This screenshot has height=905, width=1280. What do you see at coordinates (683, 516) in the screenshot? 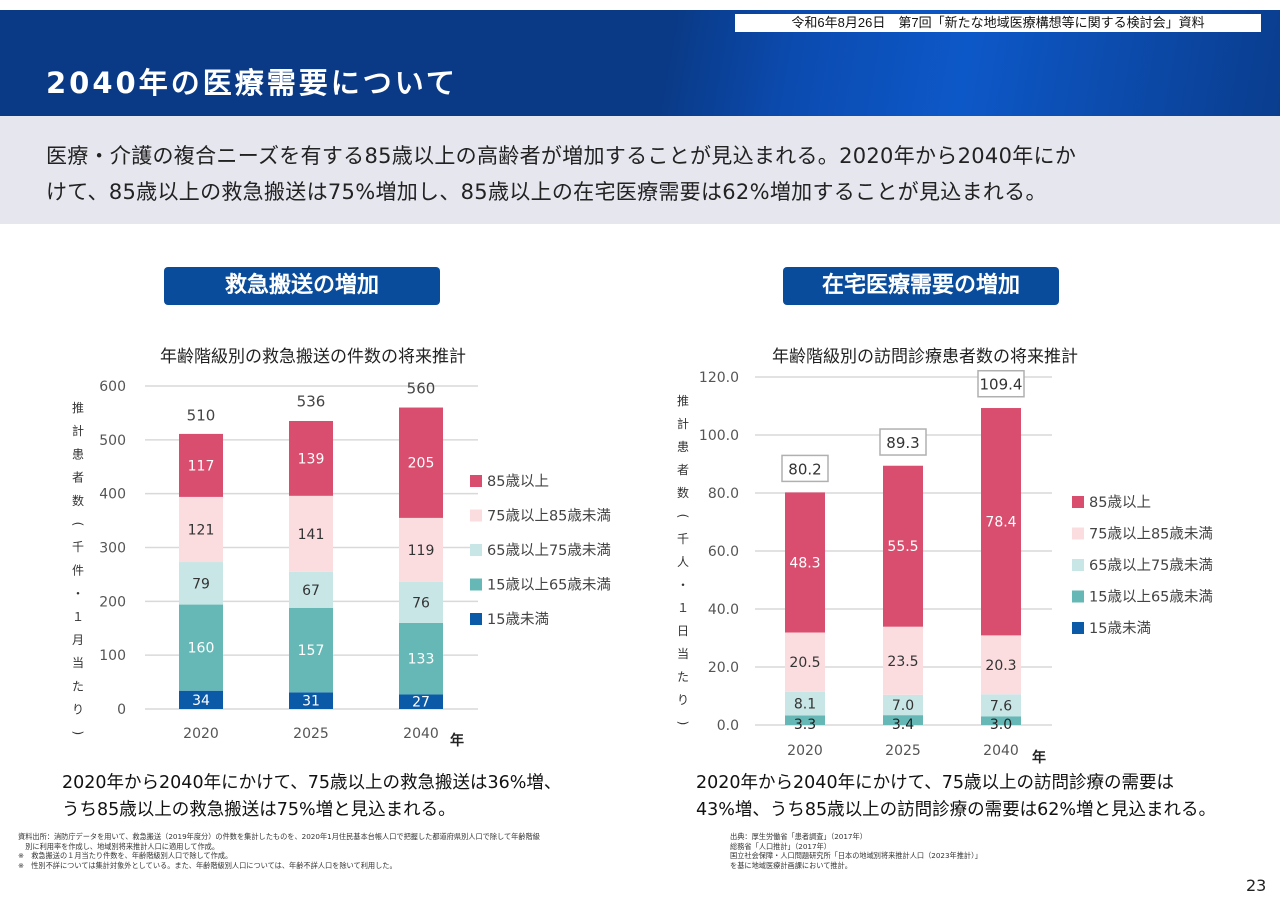
I see `y-axis-label-char: (` at bounding box center [683, 516].